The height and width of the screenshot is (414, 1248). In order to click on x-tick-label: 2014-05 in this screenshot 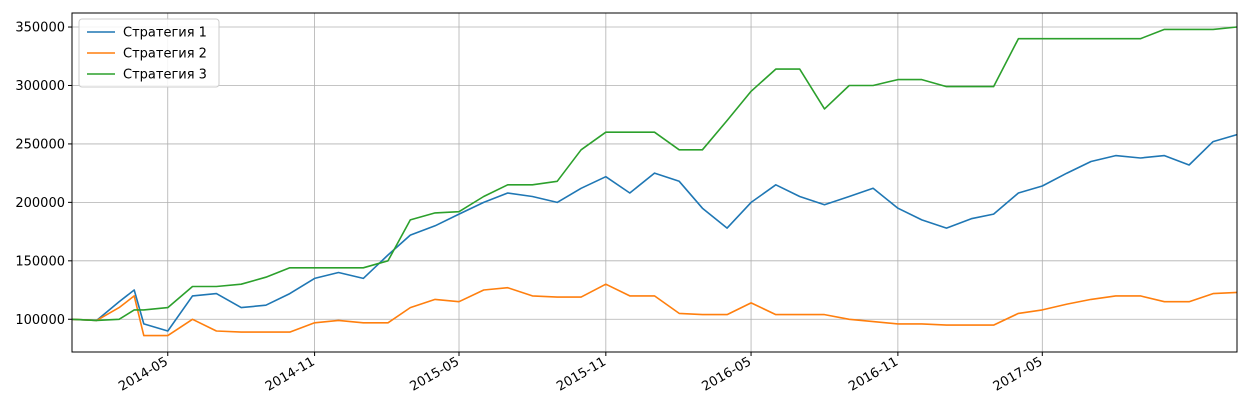, I will do `click(143, 374)`.